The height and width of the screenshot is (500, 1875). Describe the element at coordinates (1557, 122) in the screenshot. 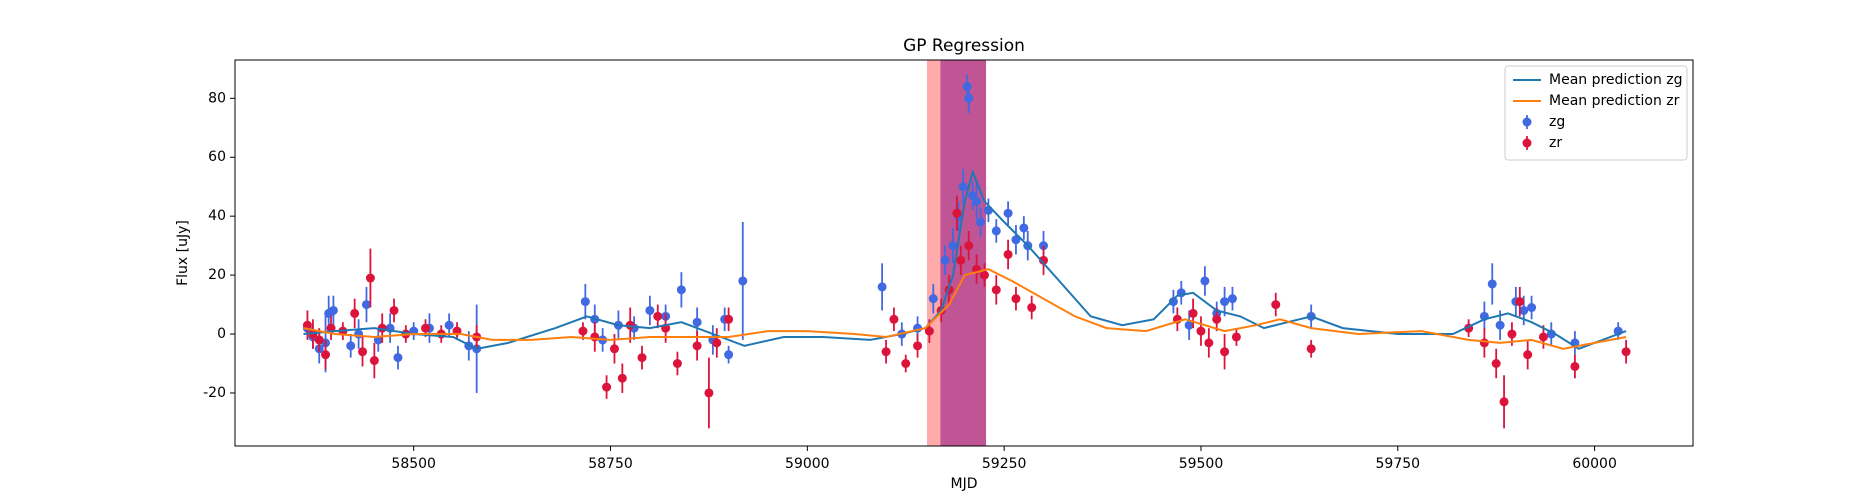

I see `legend-label: zg` at that location.